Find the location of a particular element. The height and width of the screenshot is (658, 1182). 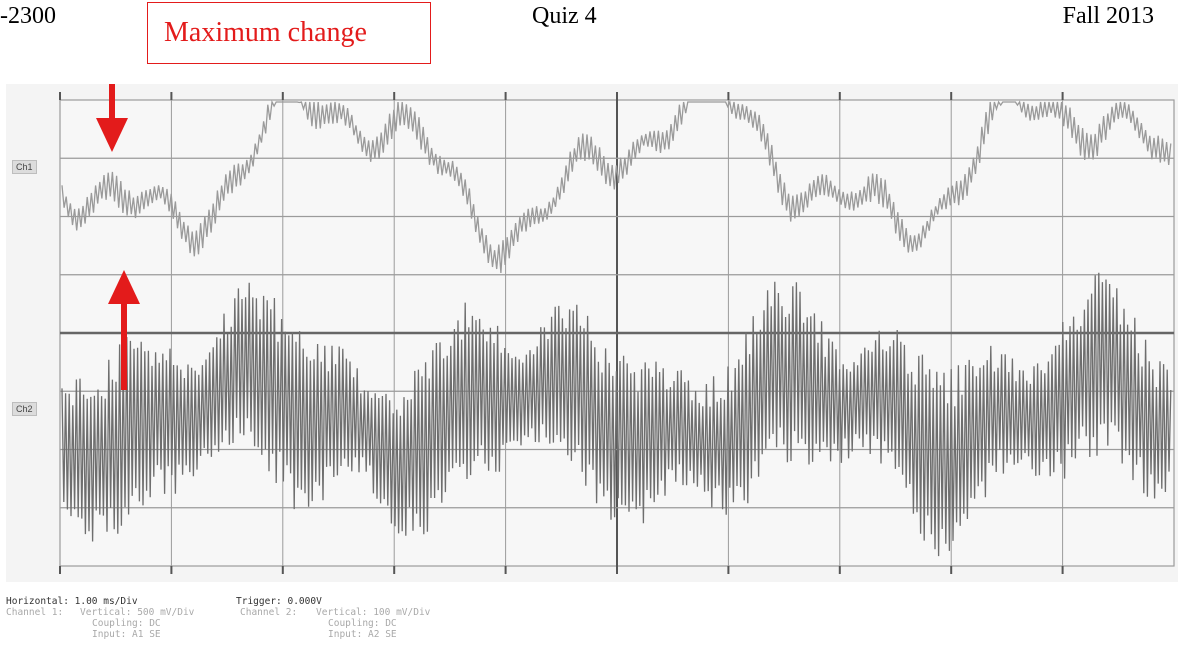

header-course-number: -2300 is located at coordinates (28, 16).